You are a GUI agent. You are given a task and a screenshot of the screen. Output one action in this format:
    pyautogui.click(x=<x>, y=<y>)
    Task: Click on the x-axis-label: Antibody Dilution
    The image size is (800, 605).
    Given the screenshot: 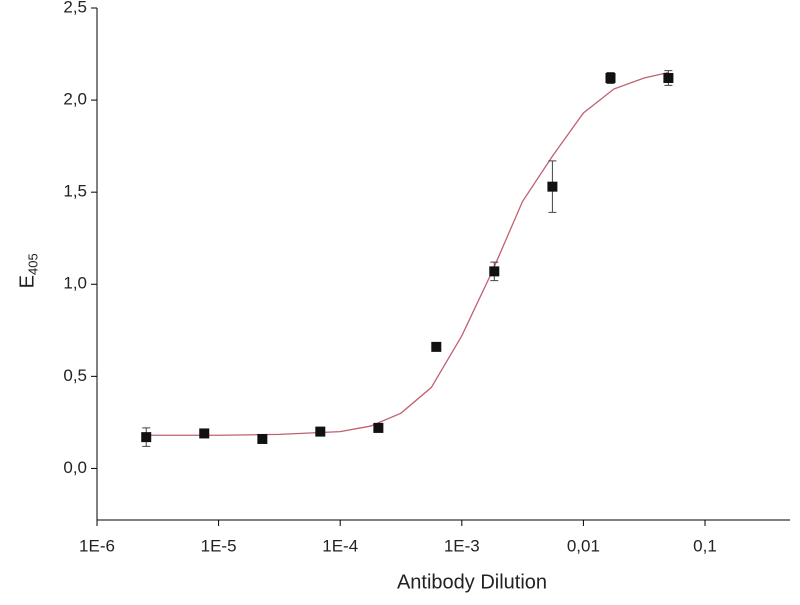 What is the action you would take?
    pyautogui.click(x=472, y=582)
    